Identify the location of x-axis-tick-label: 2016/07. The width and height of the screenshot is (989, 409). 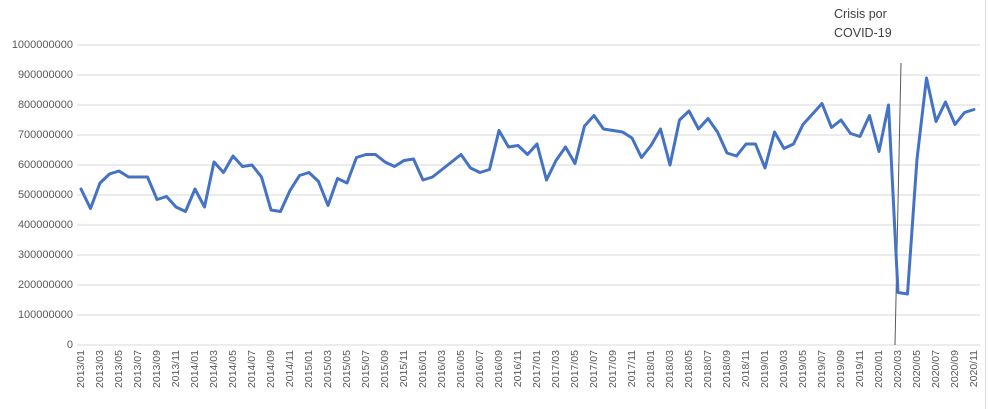
(480, 369).